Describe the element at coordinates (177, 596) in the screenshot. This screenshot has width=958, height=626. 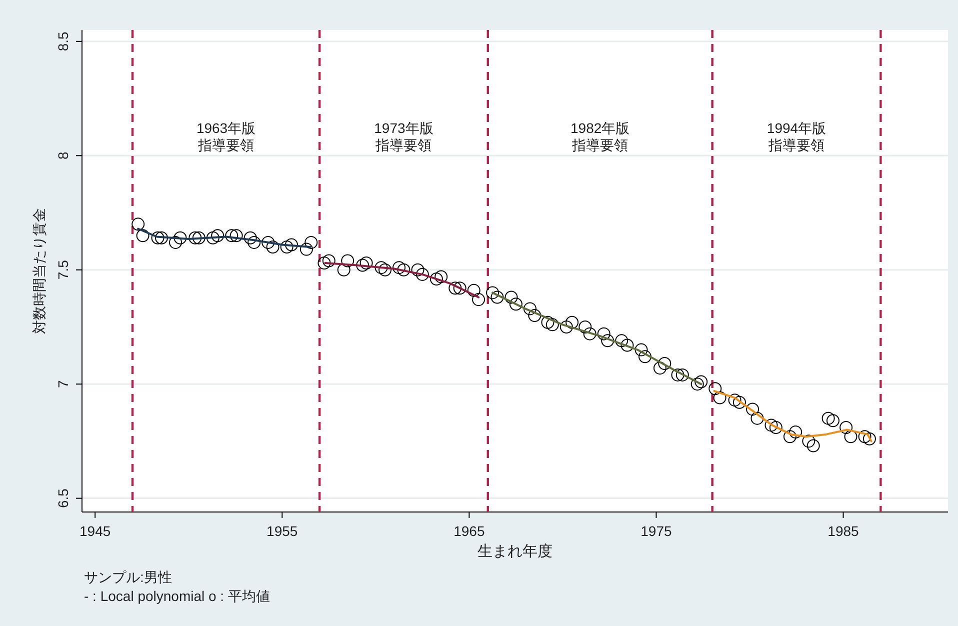
I see `text: - : Local polynomial o : 平均値` at that location.